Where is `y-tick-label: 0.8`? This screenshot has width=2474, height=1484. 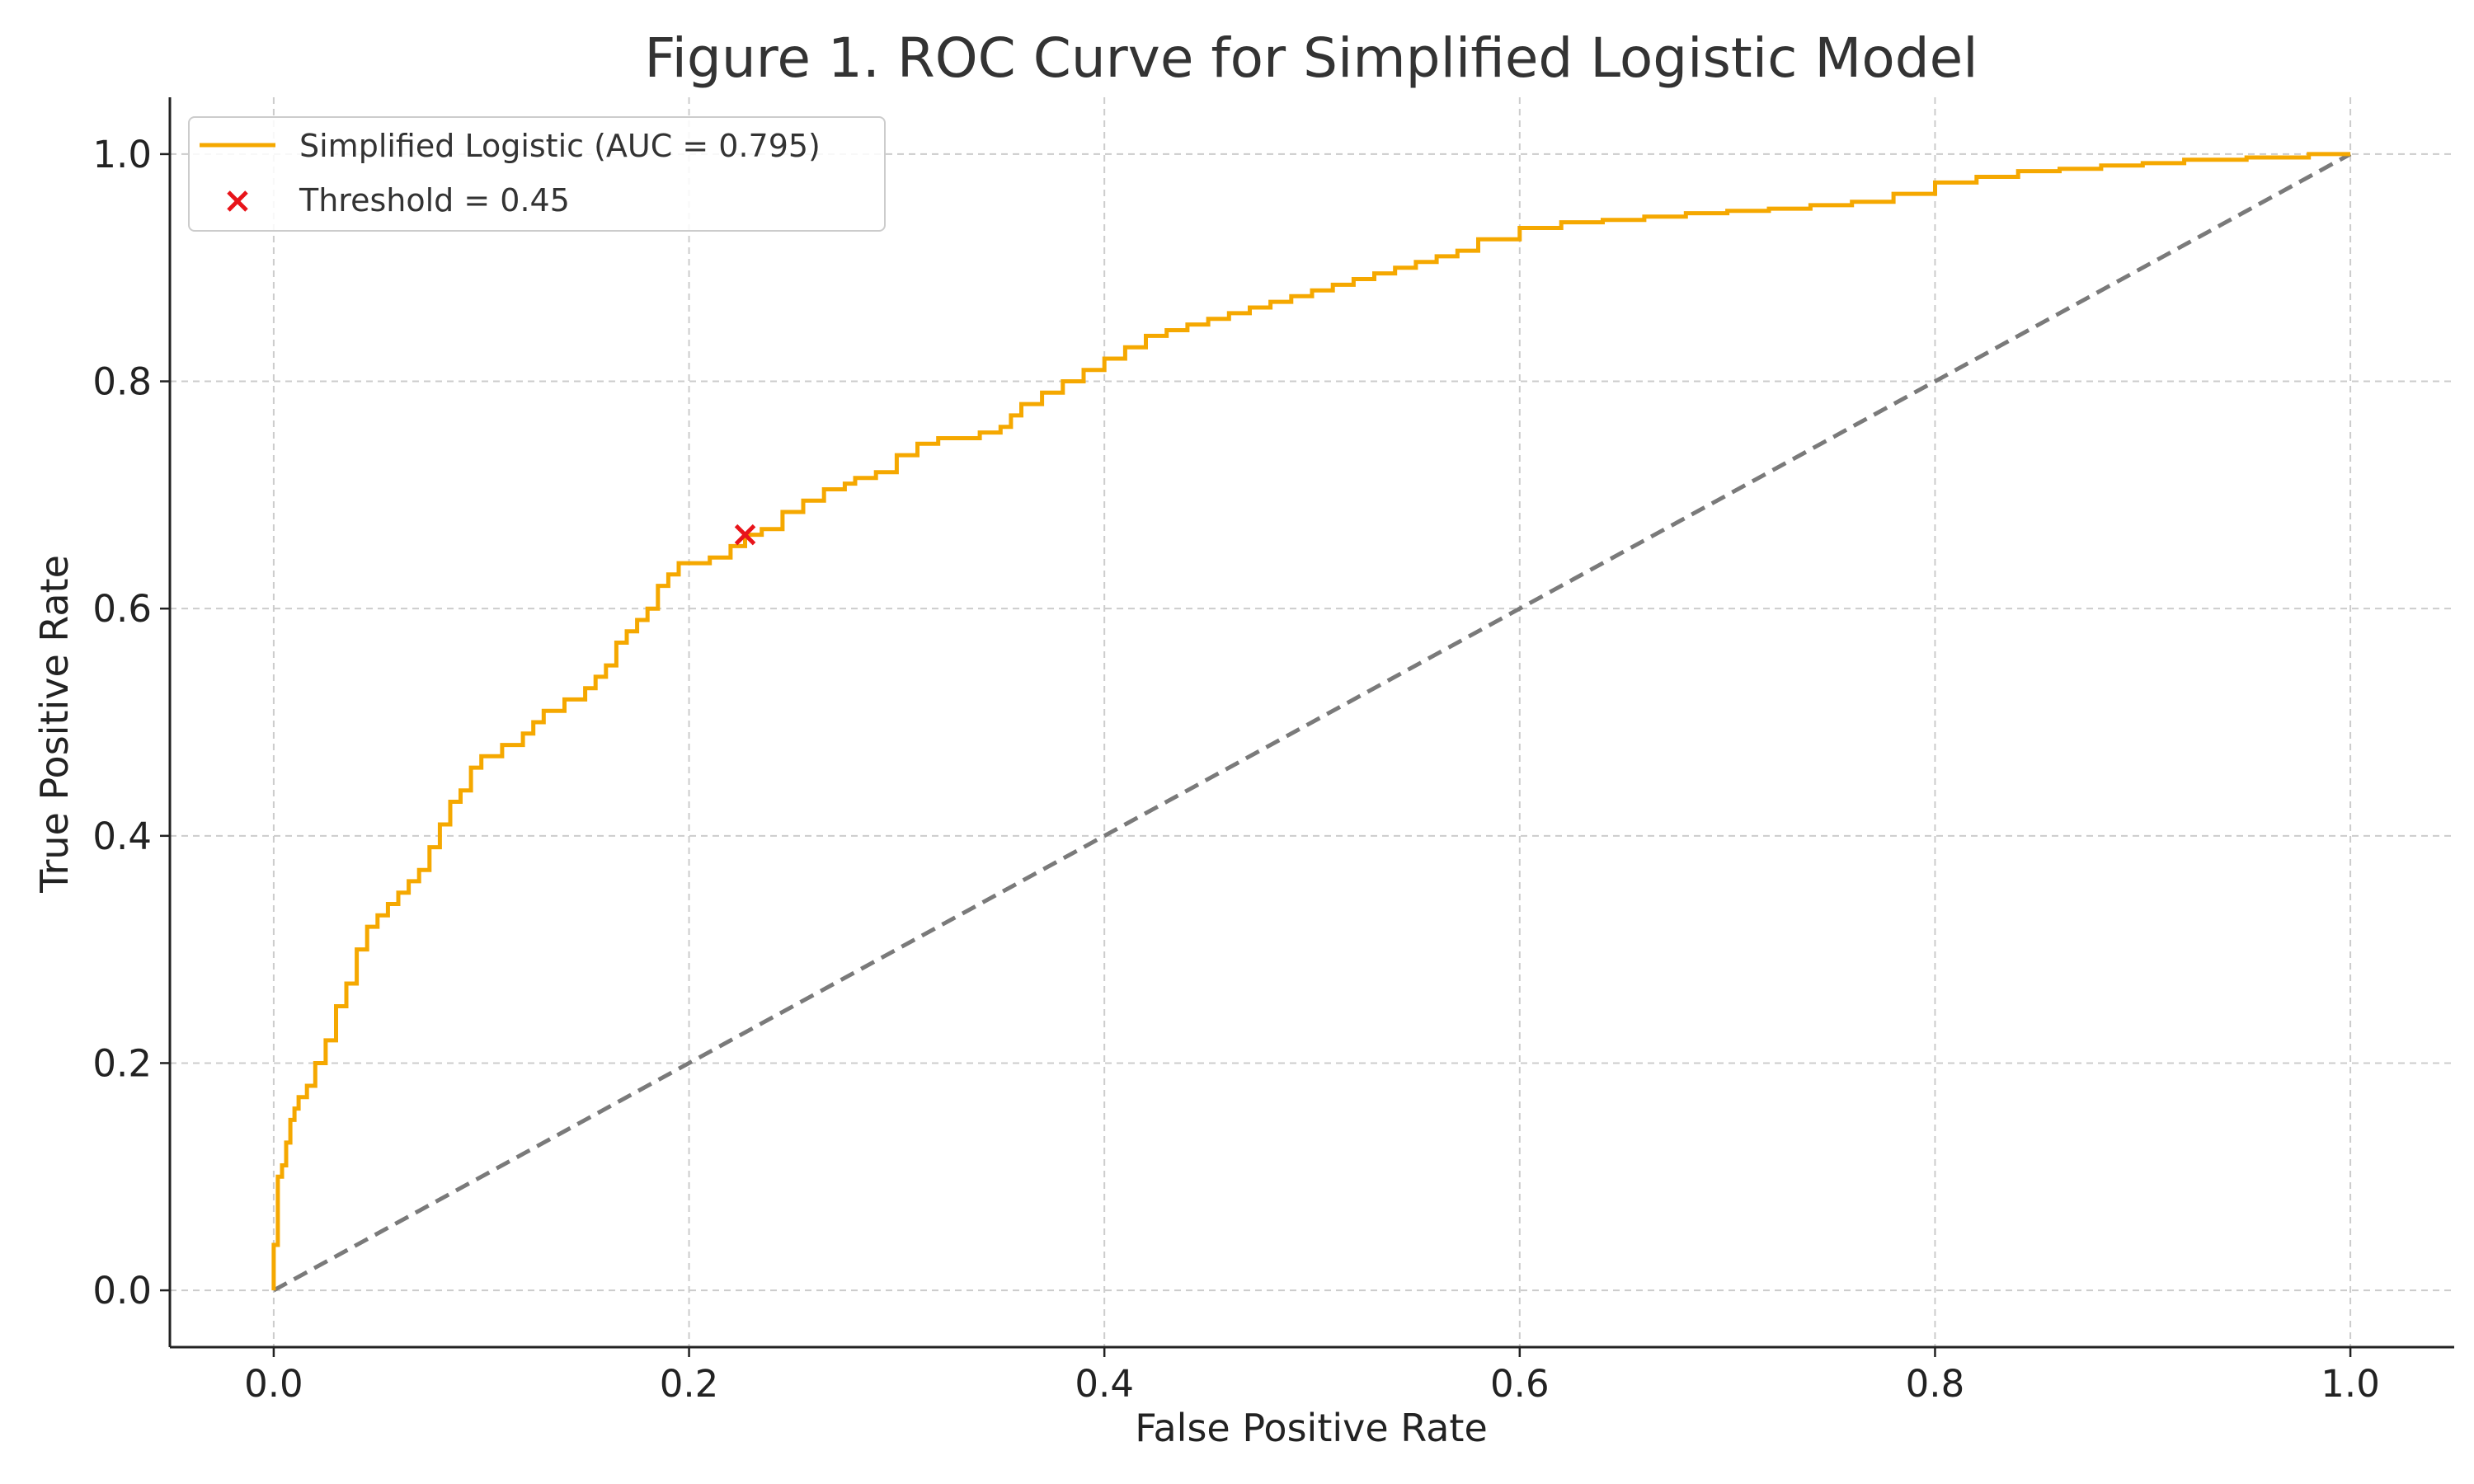 y-tick-label: 0.8 is located at coordinates (122, 382).